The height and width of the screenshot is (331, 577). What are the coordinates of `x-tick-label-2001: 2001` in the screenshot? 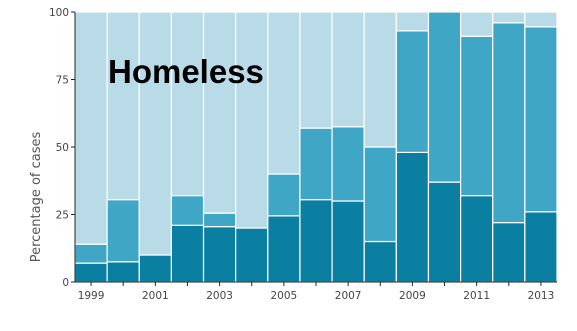 It's located at (155, 296).